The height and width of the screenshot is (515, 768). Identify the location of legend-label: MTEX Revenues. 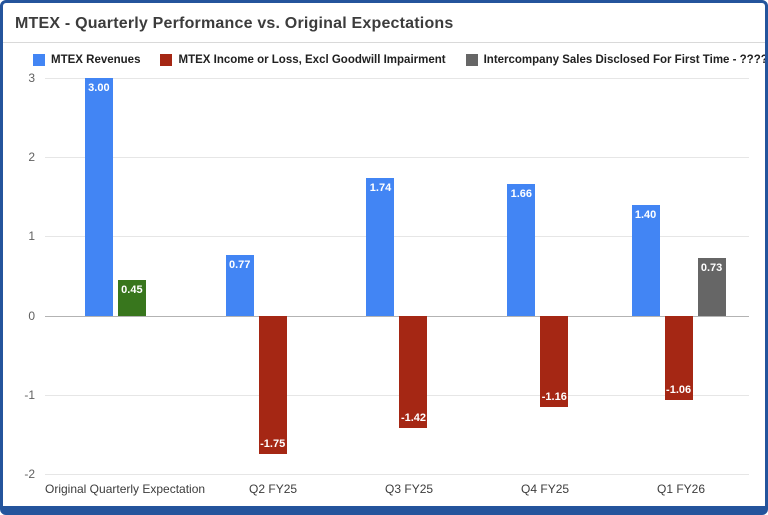
(96, 60).